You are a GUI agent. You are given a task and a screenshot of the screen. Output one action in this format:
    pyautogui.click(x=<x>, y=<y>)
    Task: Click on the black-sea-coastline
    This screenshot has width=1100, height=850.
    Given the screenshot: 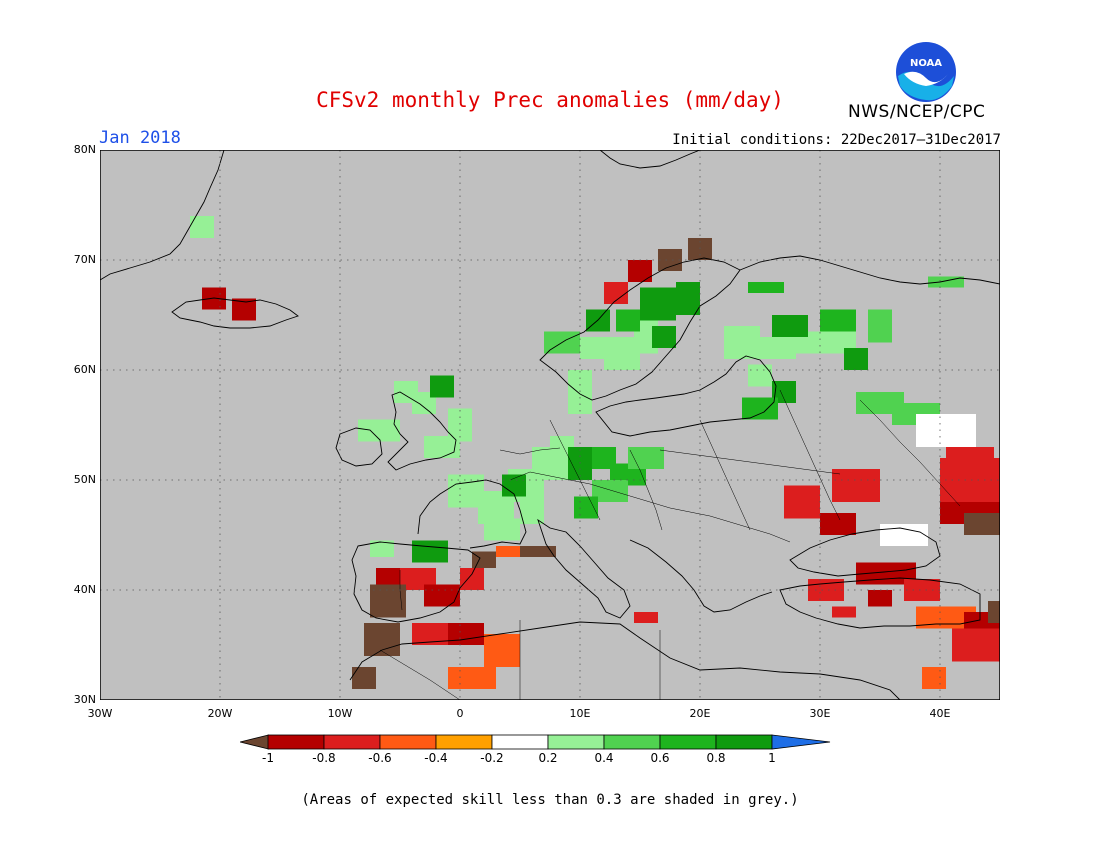 What is the action you would take?
    pyautogui.click(x=865, y=552)
    